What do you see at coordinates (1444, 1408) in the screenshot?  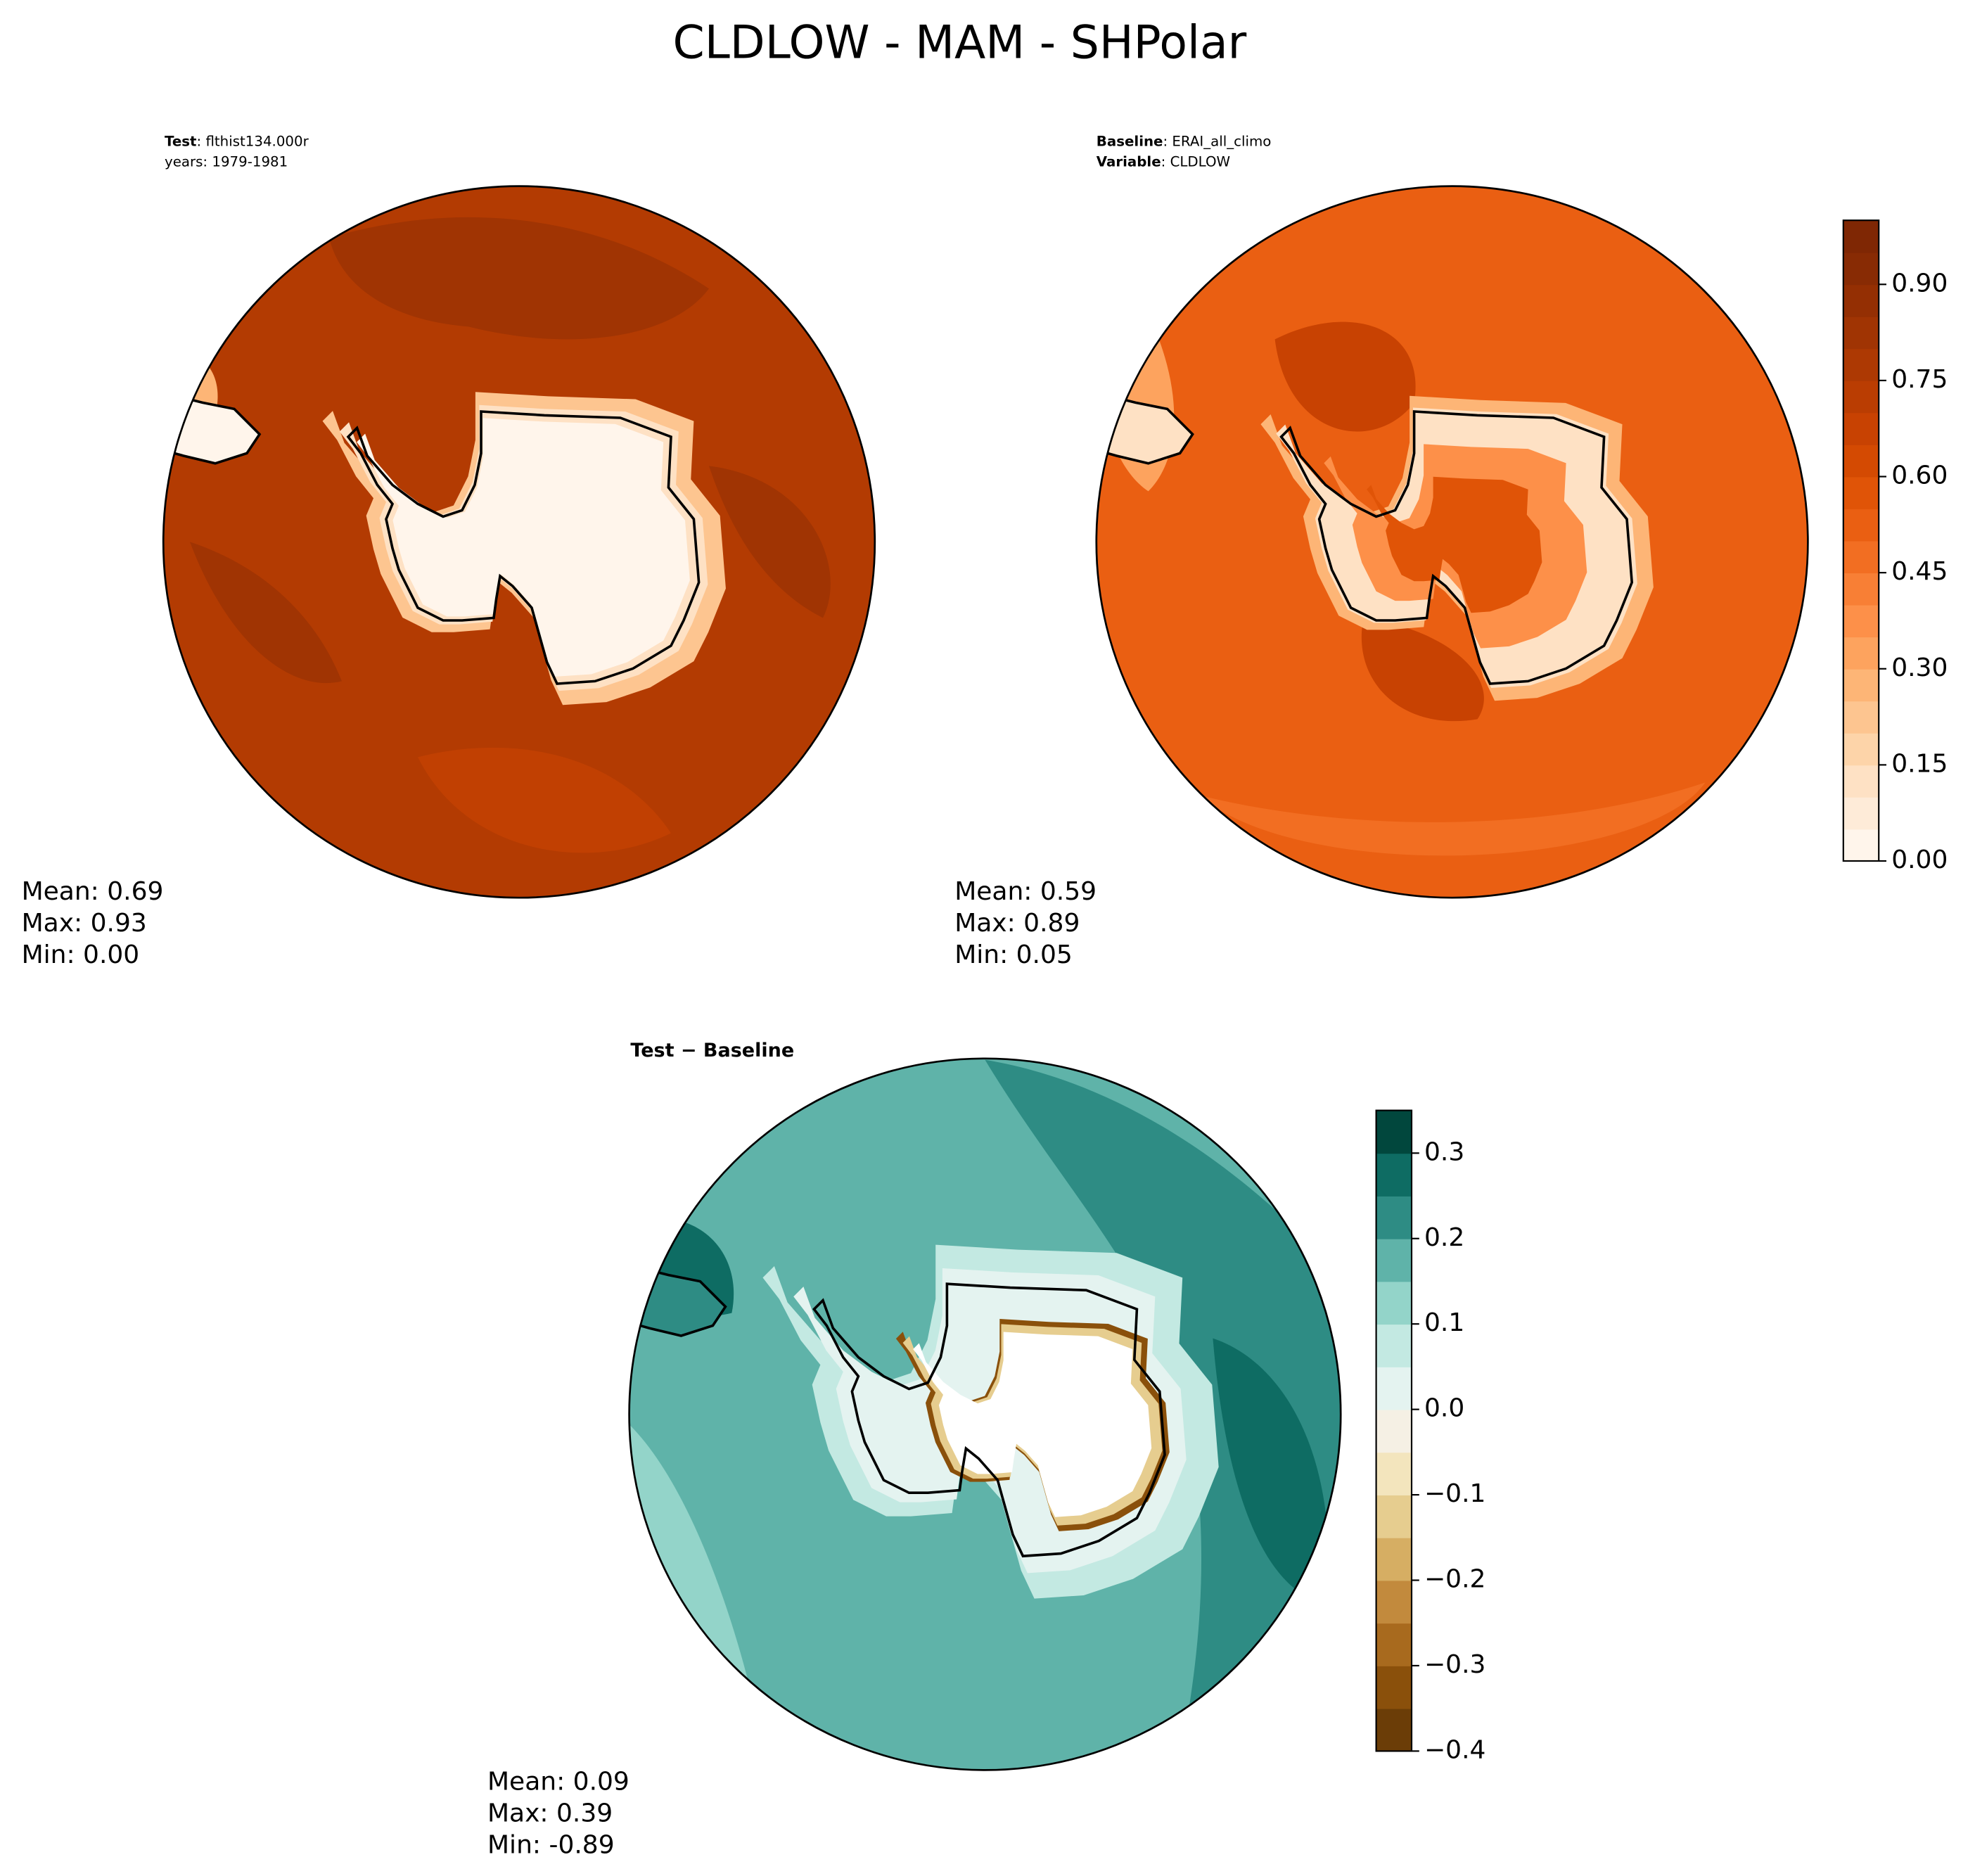 I see `colorbar-tick-label: 0.0` at bounding box center [1444, 1408].